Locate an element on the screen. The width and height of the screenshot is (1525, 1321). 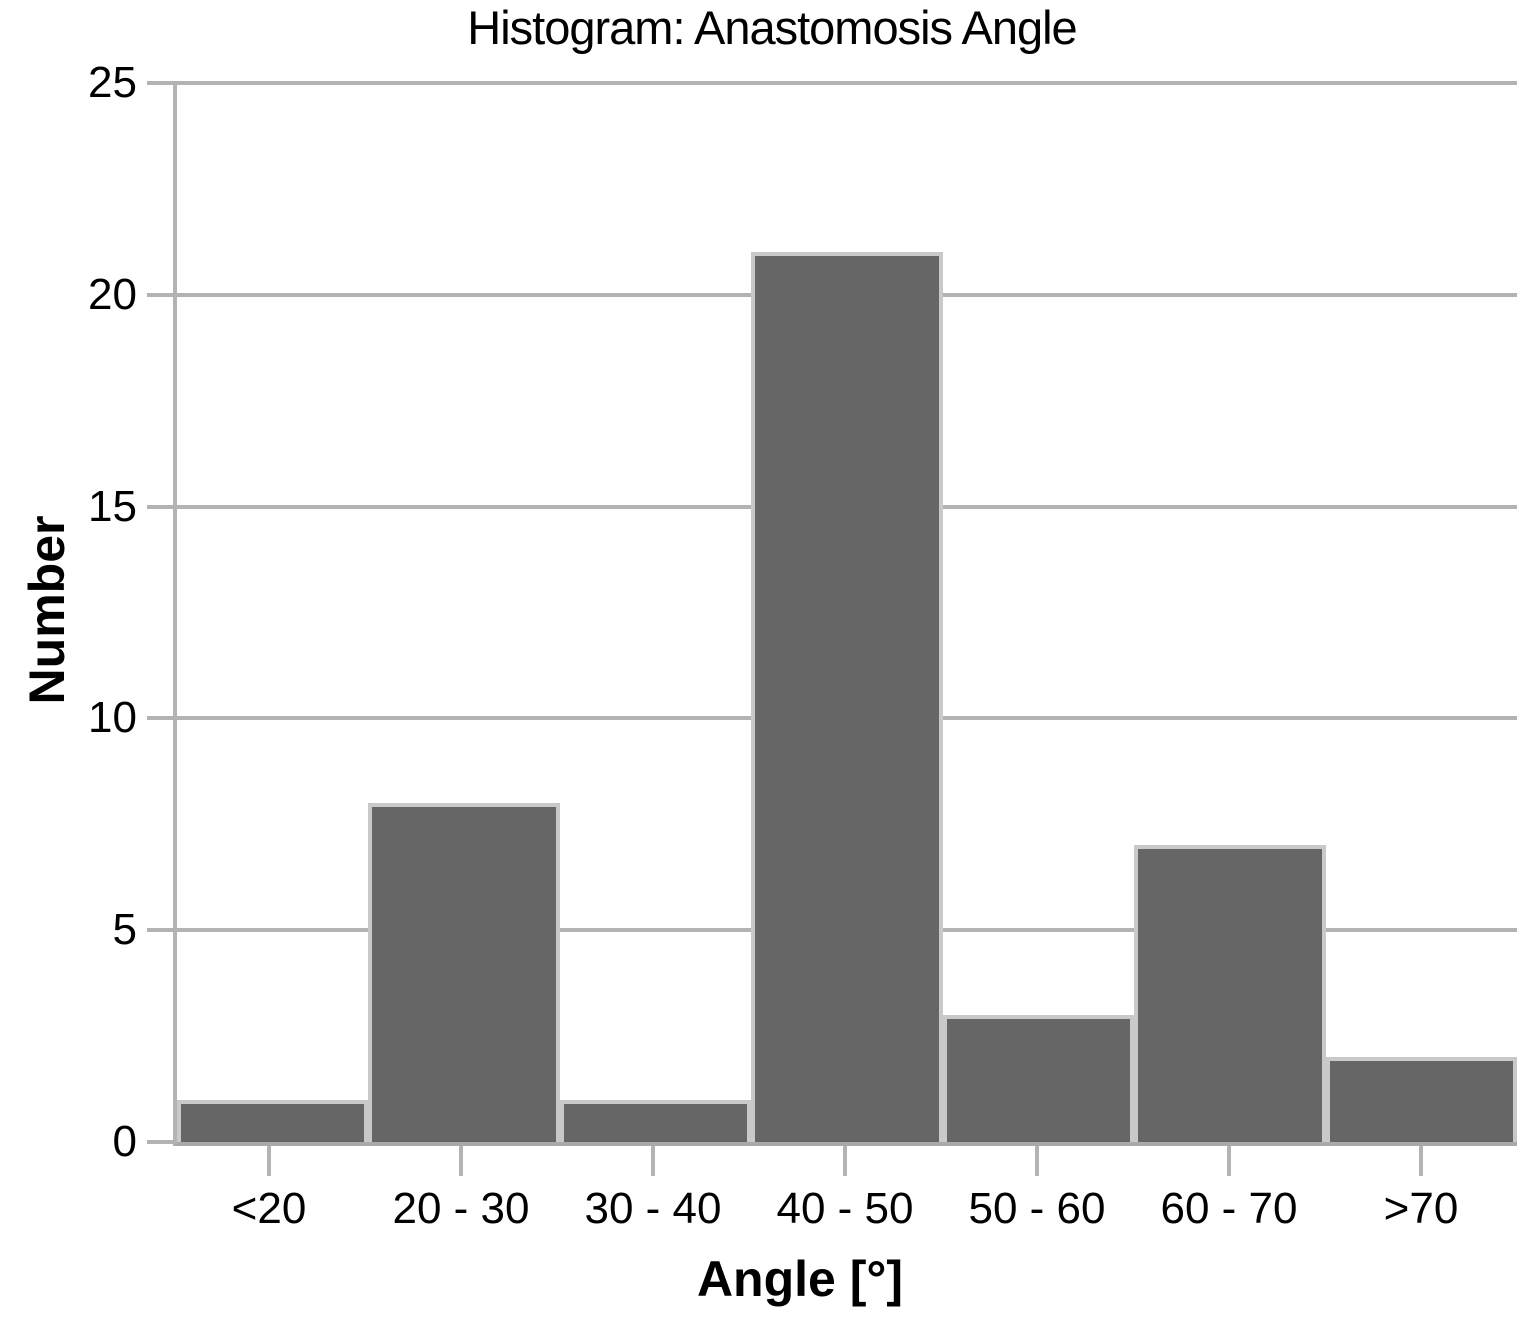
x-cell-1: 20 - 30 is located at coordinates (461, 1190).